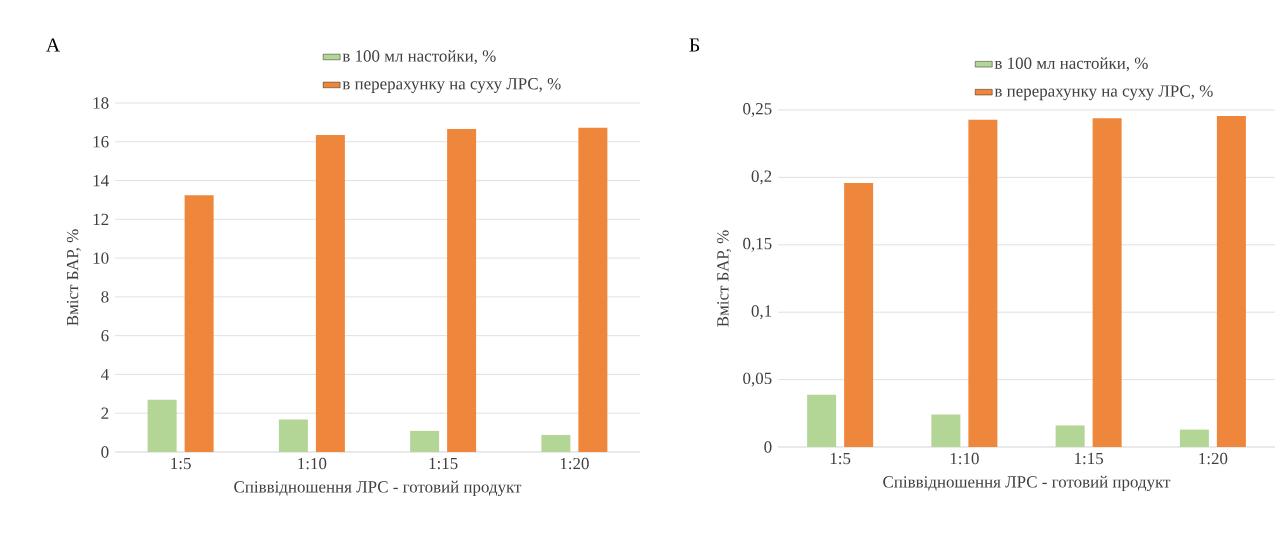  Describe the element at coordinates (105, 335) in the screenshot. I see `y-tick-label: 6` at that location.